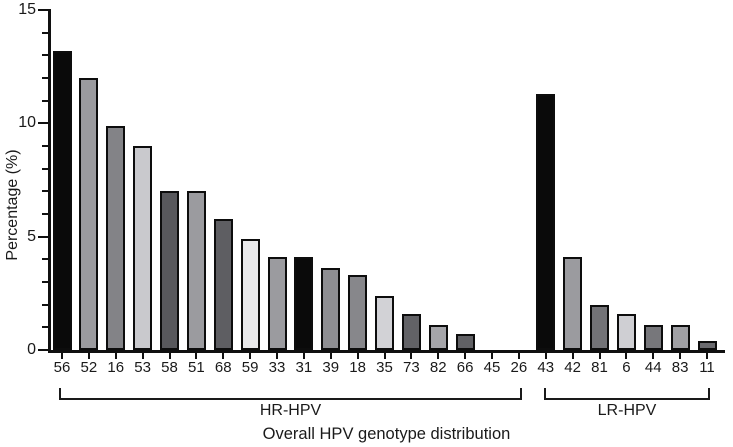  I want to click on x-tick-label-53: 53, so click(142, 367).